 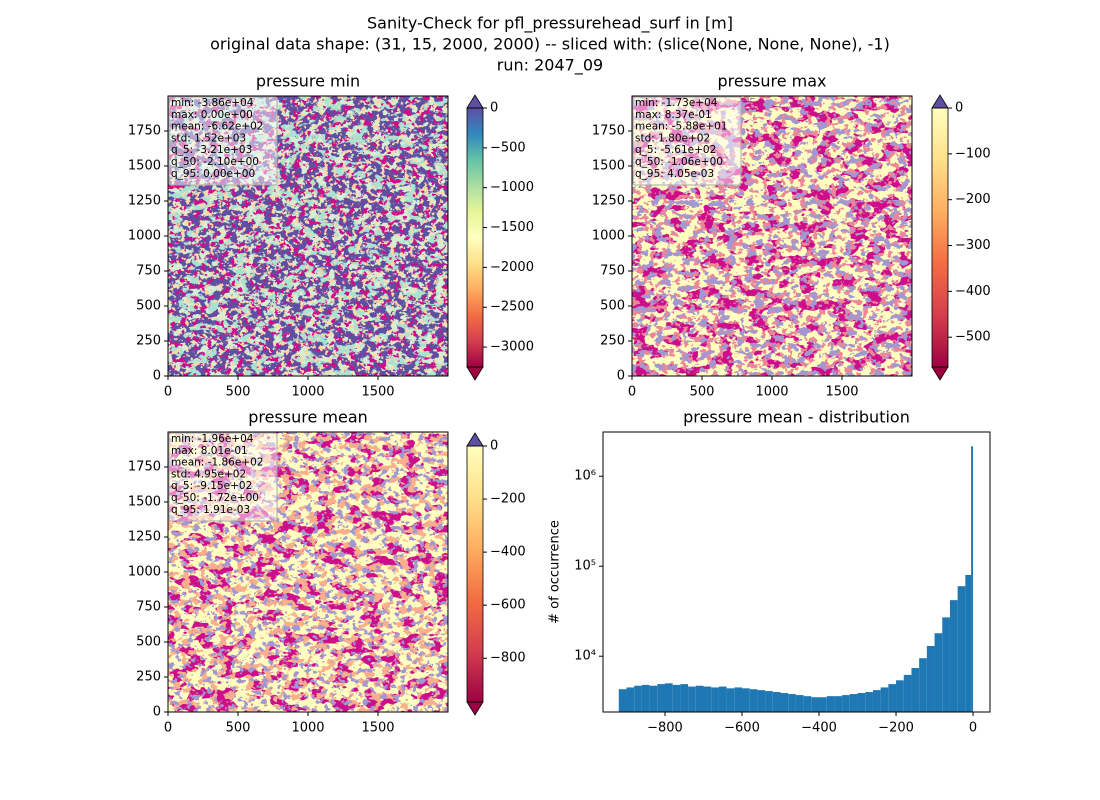 What do you see at coordinates (512, 307) in the screenshot?
I see `colorbar-tick-label: −2500` at bounding box center [512, 307].